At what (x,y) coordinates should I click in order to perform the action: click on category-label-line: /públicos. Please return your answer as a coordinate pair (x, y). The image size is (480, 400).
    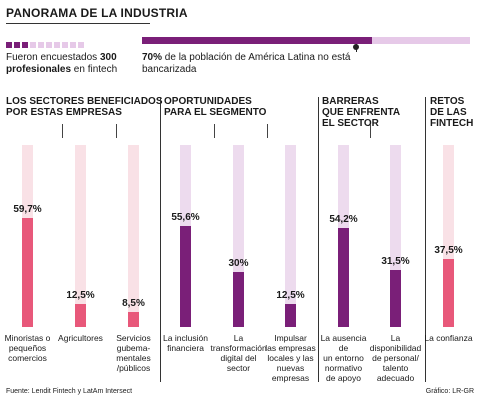
    Looking at the image, I should click on (133, 368).